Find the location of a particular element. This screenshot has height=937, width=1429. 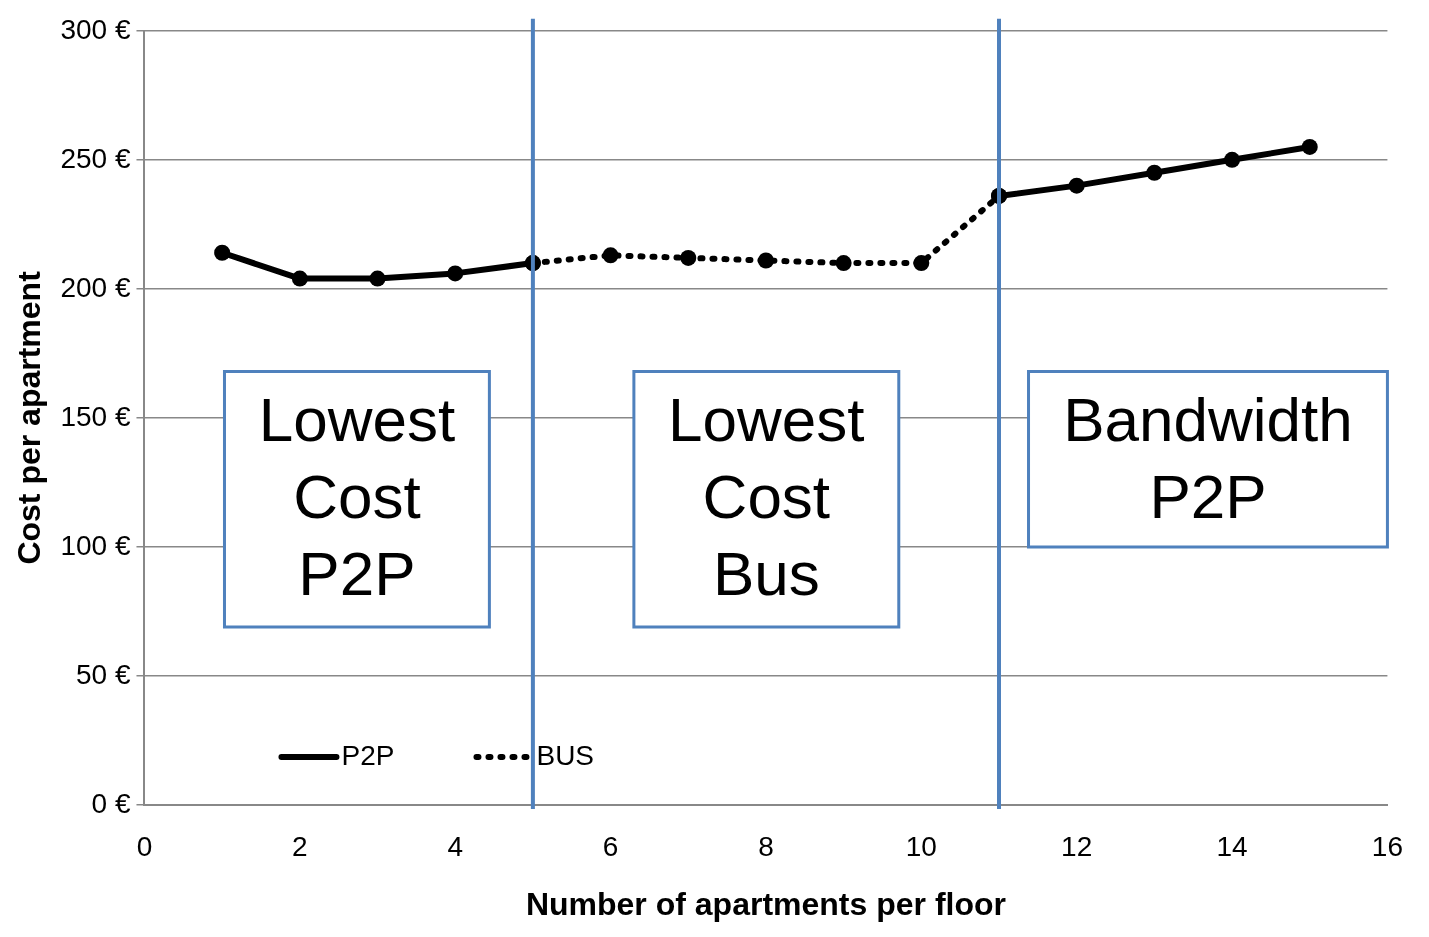

x-tick-label: 0 is located at coordinates (144, 846).